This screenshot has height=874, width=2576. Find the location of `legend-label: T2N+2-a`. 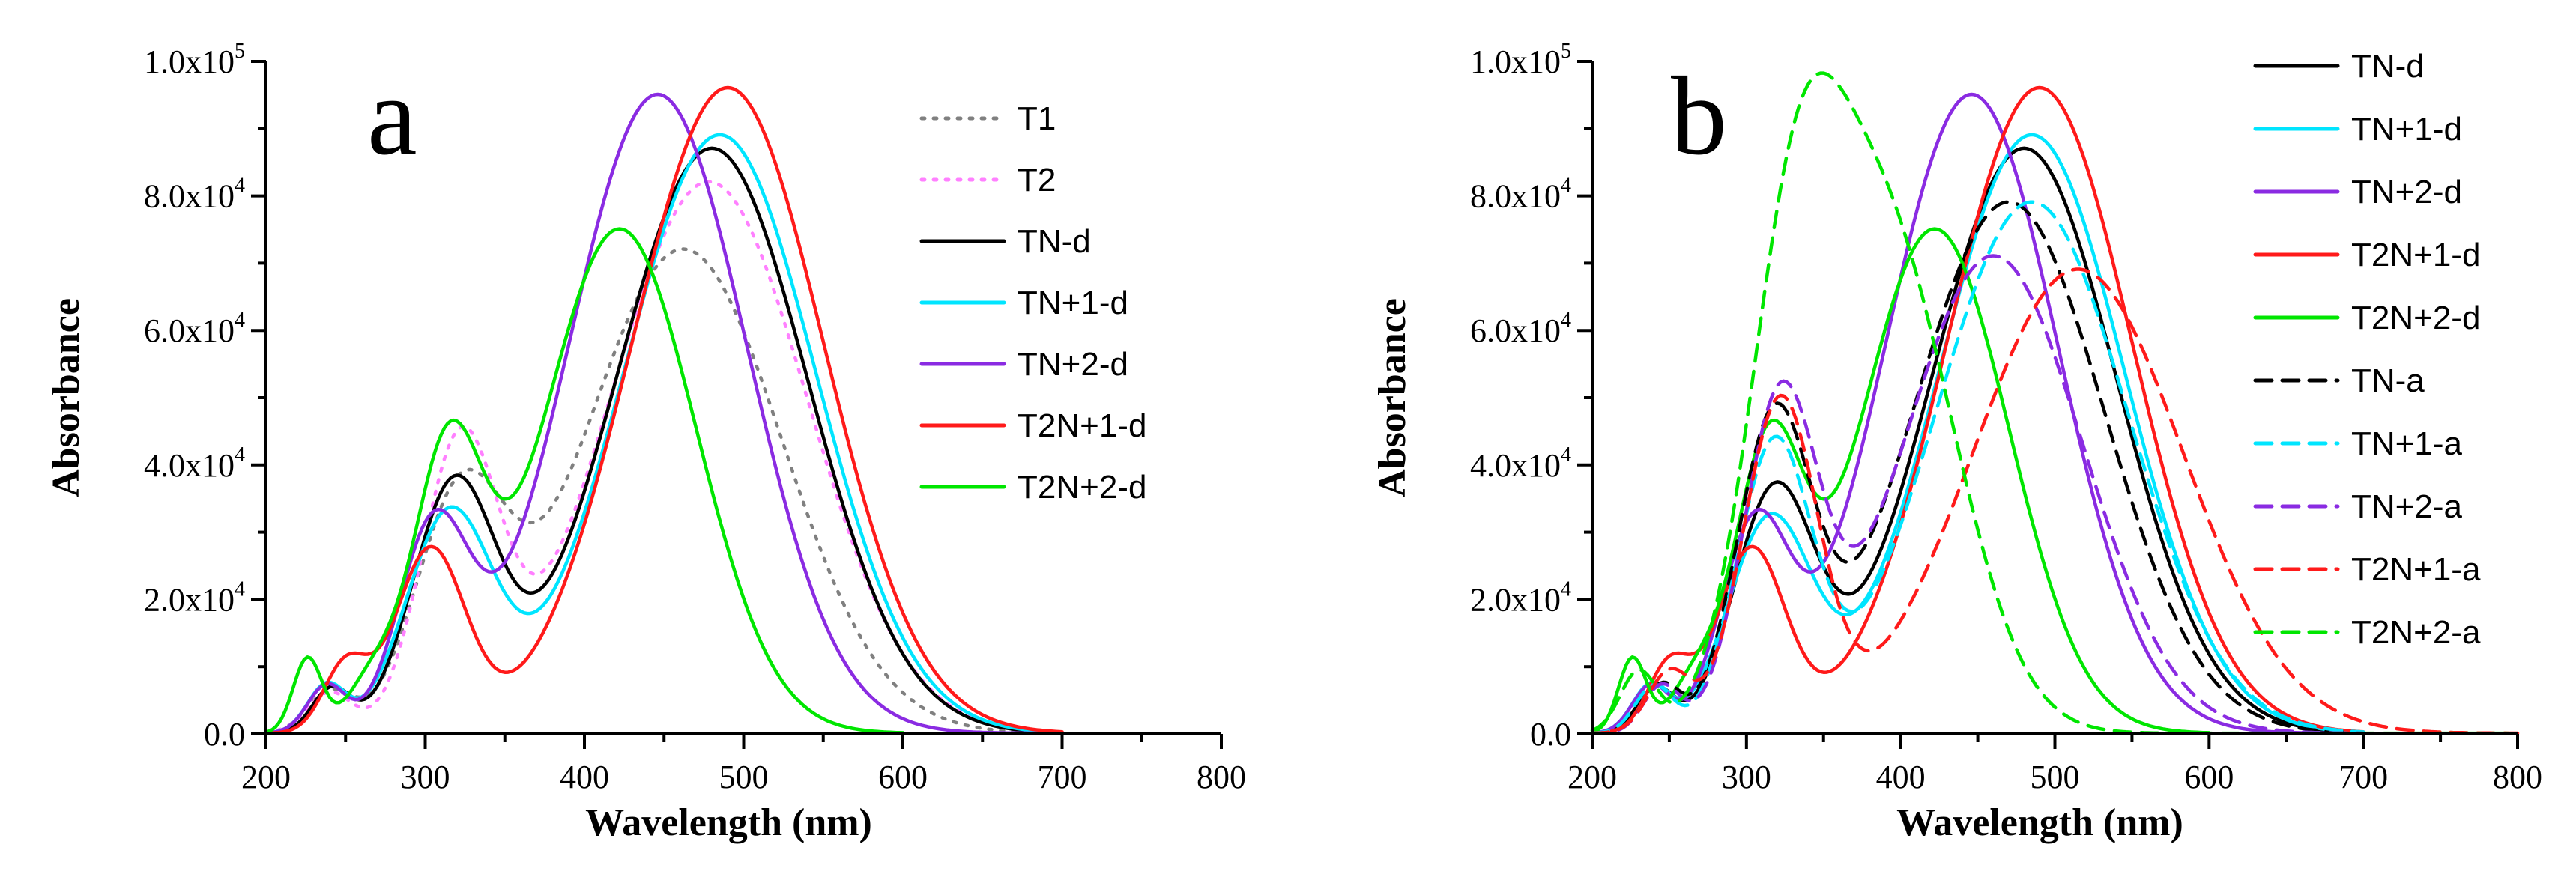

legend-label: T2N+2-a is located at coordinates (2416, 633).